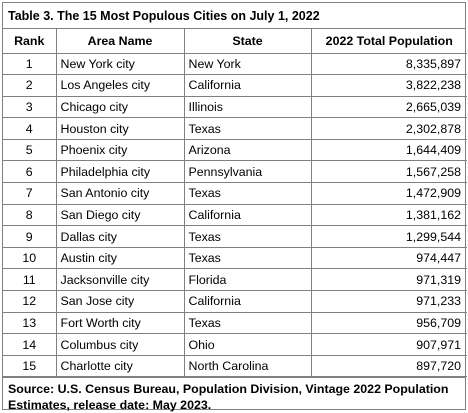  I want to click on population-cell: 907,971, so click(388, 344).